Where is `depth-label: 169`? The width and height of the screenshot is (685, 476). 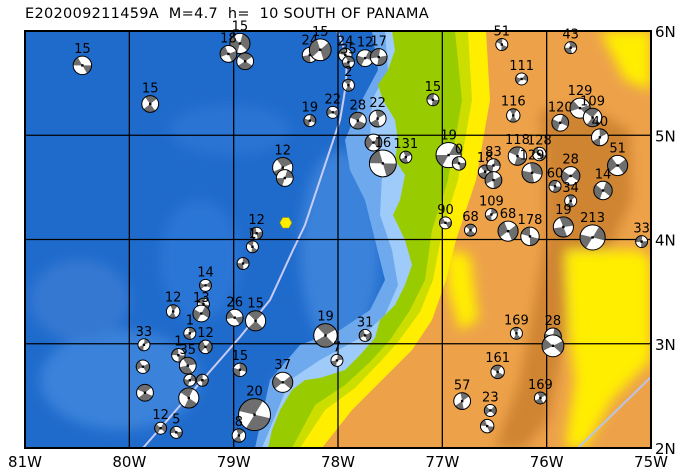
depth-label: 169 is located at coordinates (516, 320).